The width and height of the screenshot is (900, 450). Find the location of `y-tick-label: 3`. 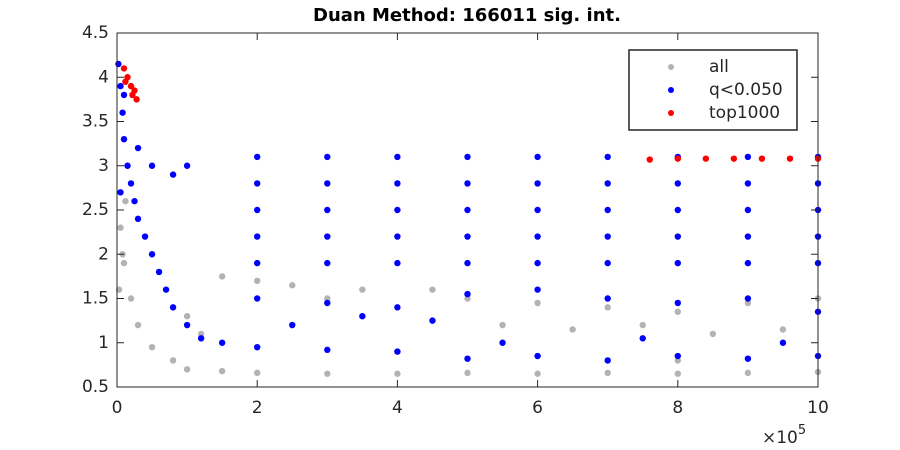

y-tick-label: 3 is located at coordinates (103, 166).